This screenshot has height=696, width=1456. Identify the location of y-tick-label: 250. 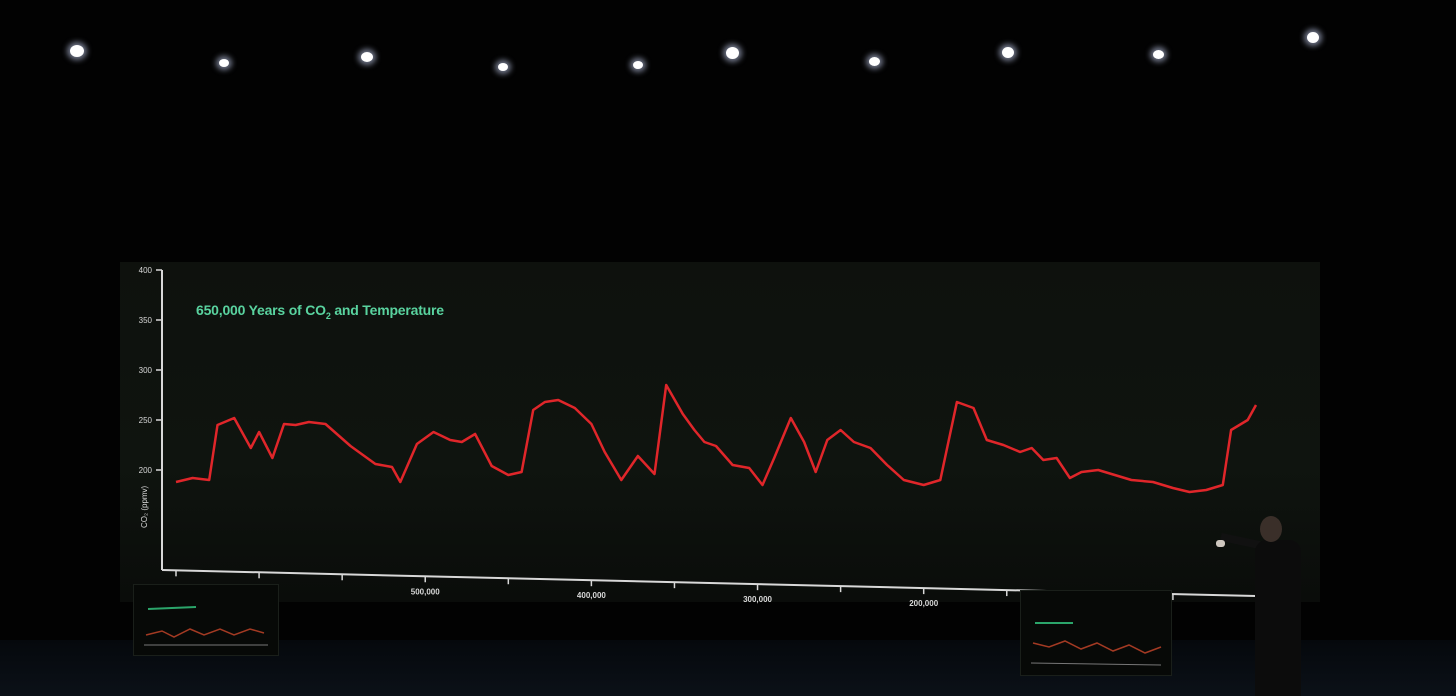
(146, 420).